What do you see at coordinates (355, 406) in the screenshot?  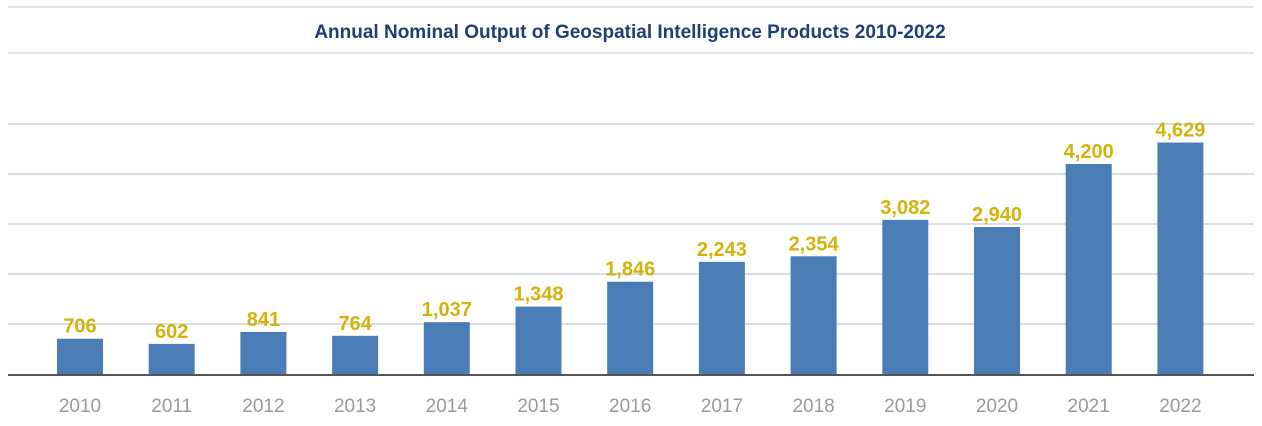 I see `x-tick-2013: 2013` at bounding box center [355, 406].